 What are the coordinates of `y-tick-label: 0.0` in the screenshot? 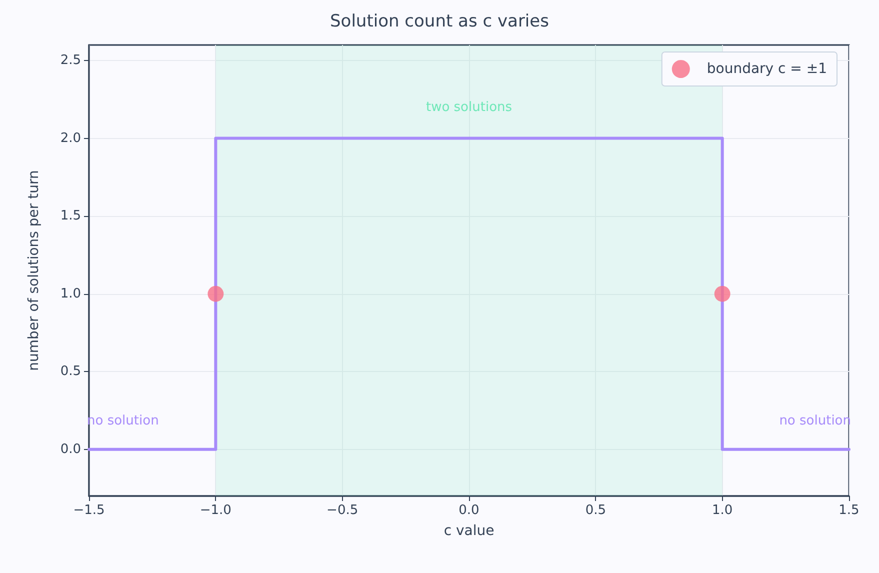 It's located at (70, 449).